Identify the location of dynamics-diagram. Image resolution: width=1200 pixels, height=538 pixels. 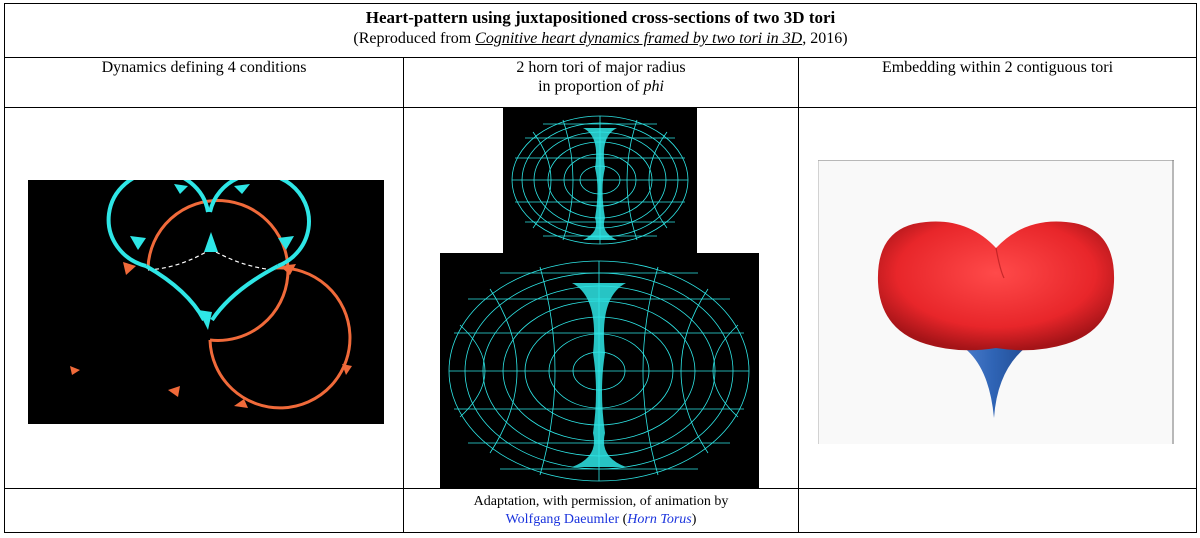
(206, 302).